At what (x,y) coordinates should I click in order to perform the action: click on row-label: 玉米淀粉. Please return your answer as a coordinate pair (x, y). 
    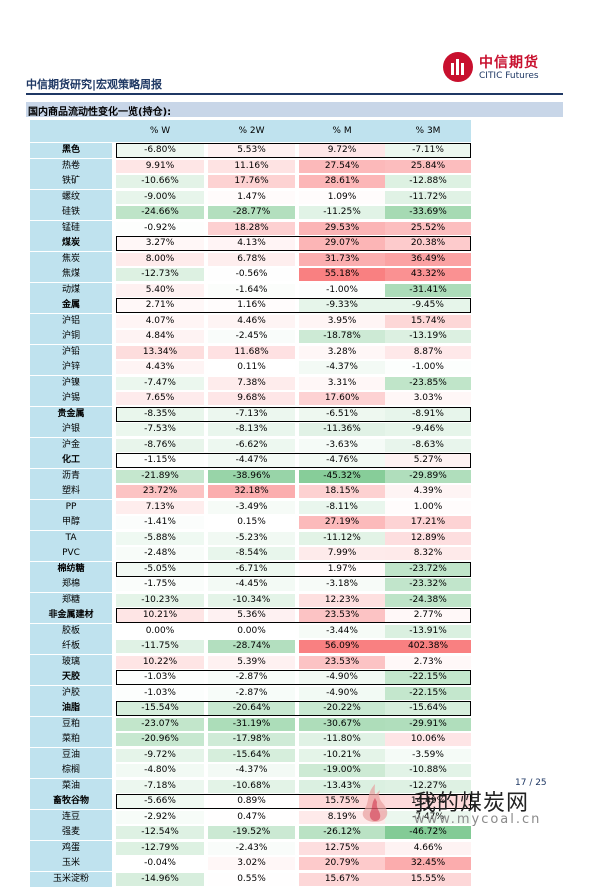
    Looking at the image, I should click on (71, 879).